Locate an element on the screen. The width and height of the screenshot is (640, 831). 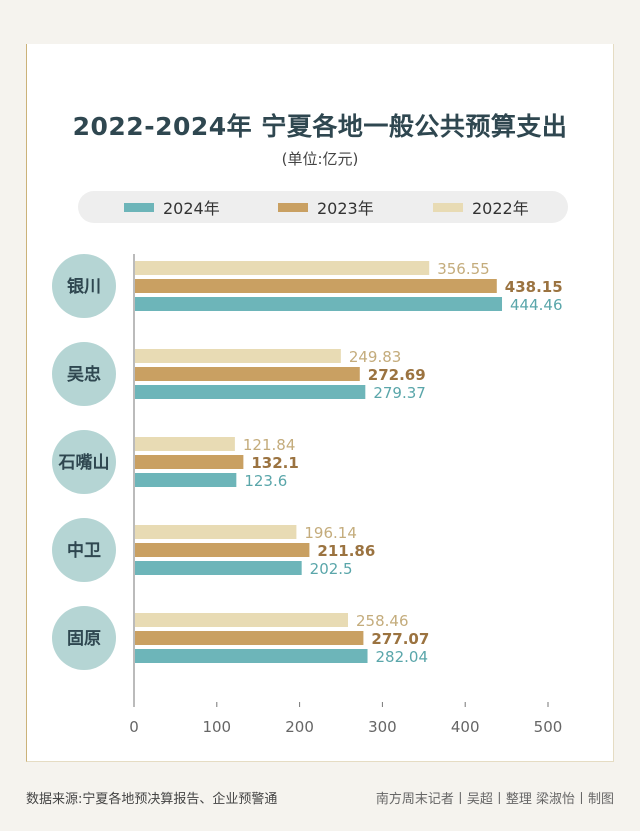
category-label: 吴忠 is located at coordinates (84, 374).